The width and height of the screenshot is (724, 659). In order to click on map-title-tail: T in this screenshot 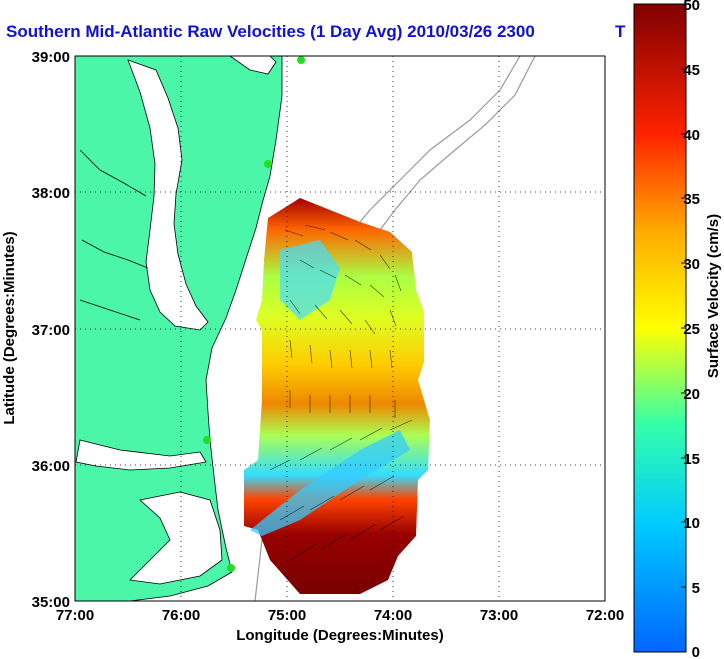, I will do `click(620, 31)`.